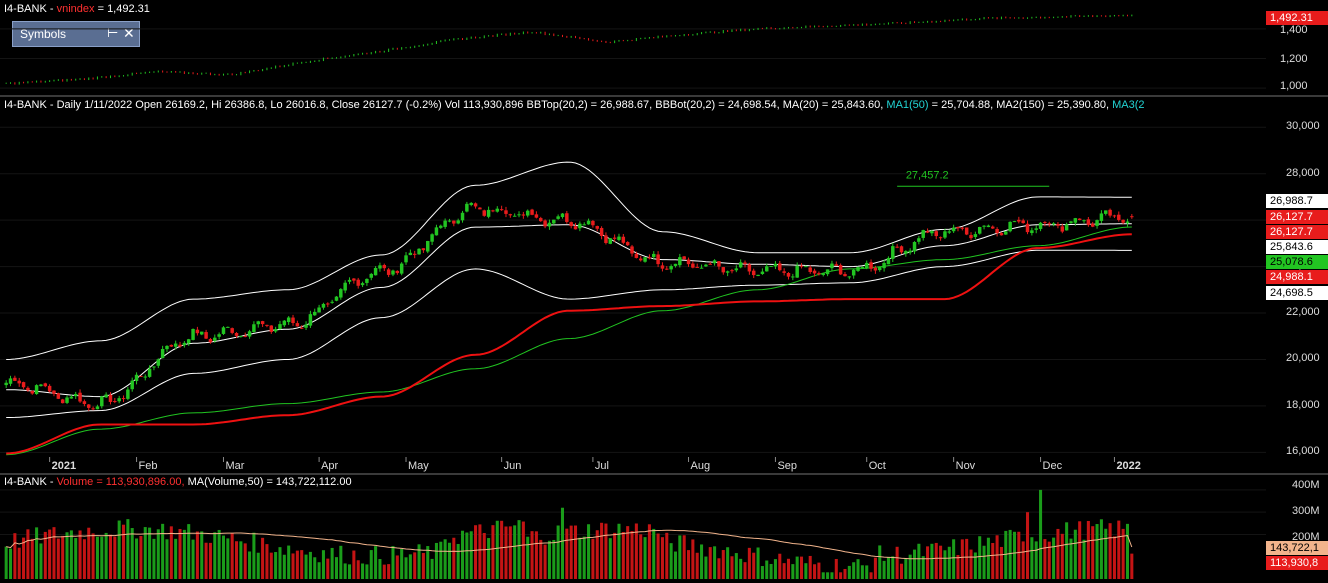 The width and height of the screenshot is (1328, 583). Describe the element at coordinates (1294, 59) in the screenshot. I see `index-tick: 1,200` at that location.